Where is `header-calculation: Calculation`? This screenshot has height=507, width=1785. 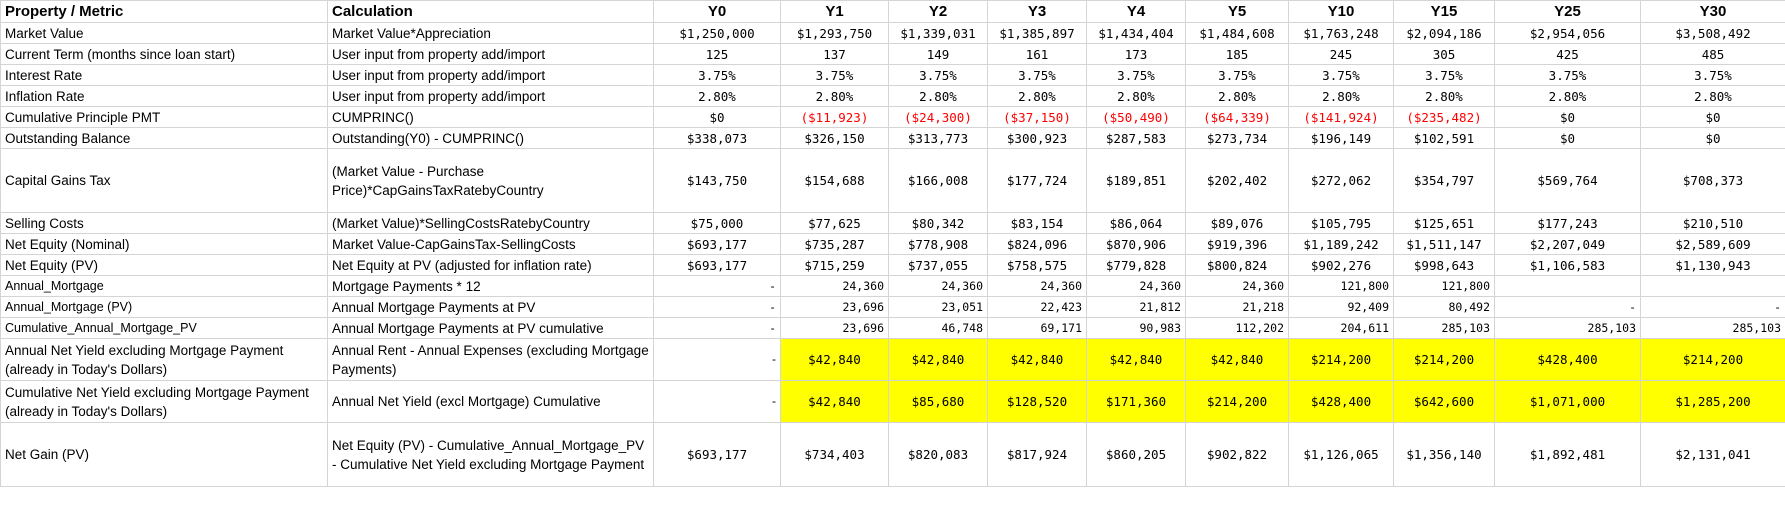
header-calculation: Calculation is located at coordinates (490, 11).